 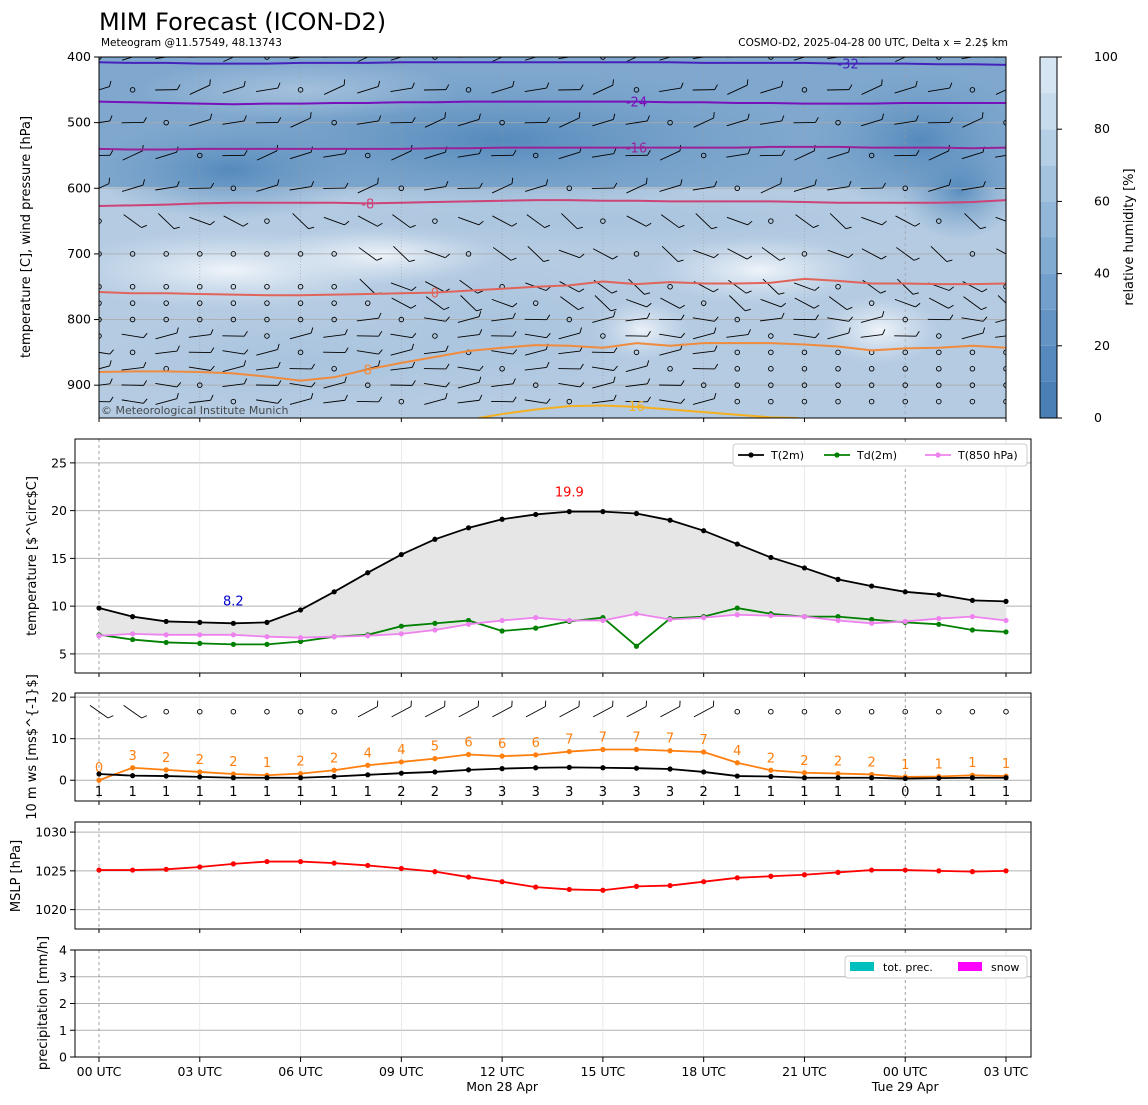 I want to click on isotherm-label: 0, so click(x=435, y=294).